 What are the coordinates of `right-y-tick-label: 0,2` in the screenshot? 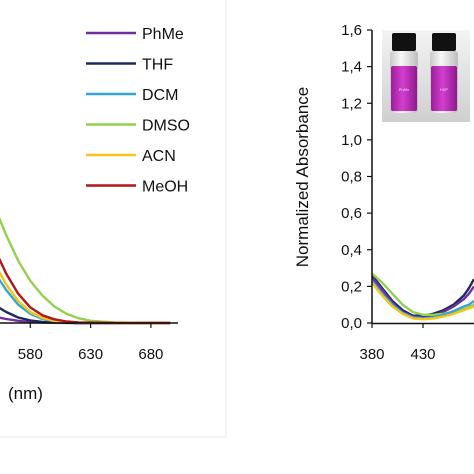 It's located at (351, 286).